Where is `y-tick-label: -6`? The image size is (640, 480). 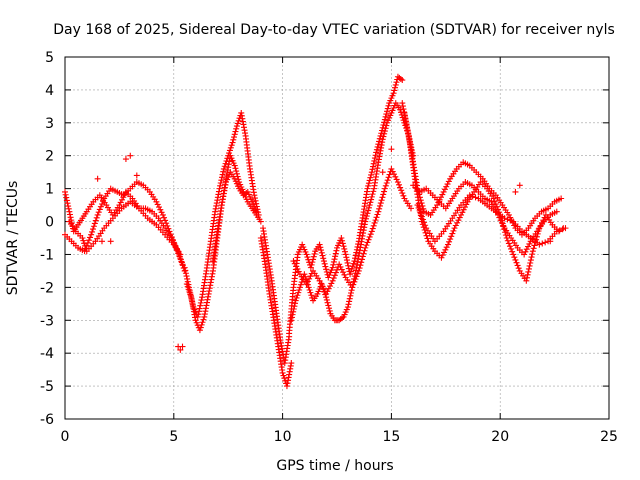 y-tick-label: -6 is located at coordinates (47, 420).